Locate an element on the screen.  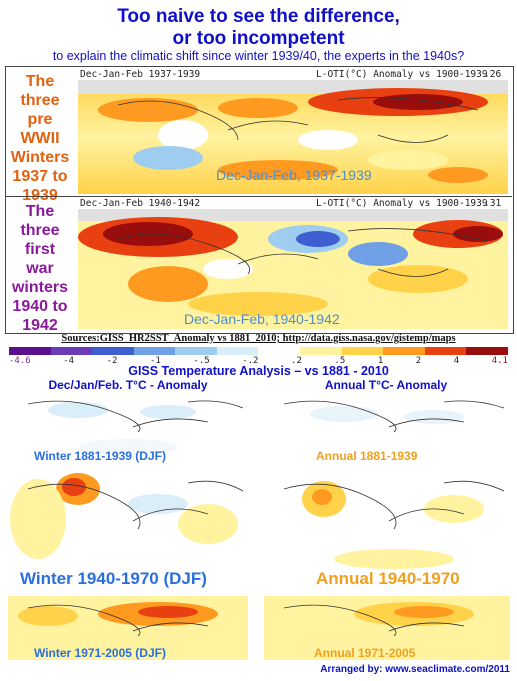
map-annual-1940-1970: Annual 1940-1970 is located at coordinates (387, 529).